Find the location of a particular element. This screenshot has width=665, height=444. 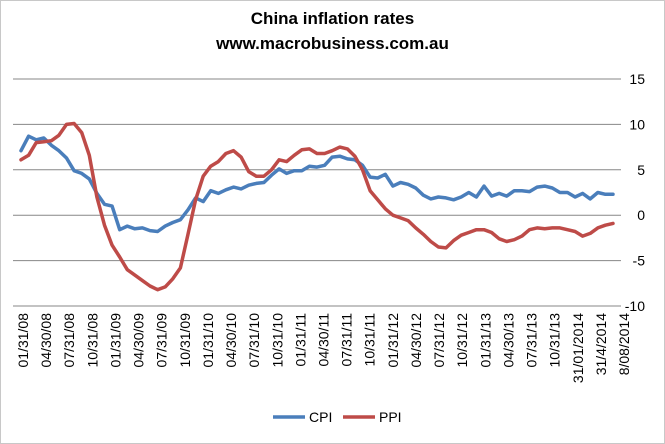

x-tick-label: 01/31/08 is located at coordinates (23, 340).